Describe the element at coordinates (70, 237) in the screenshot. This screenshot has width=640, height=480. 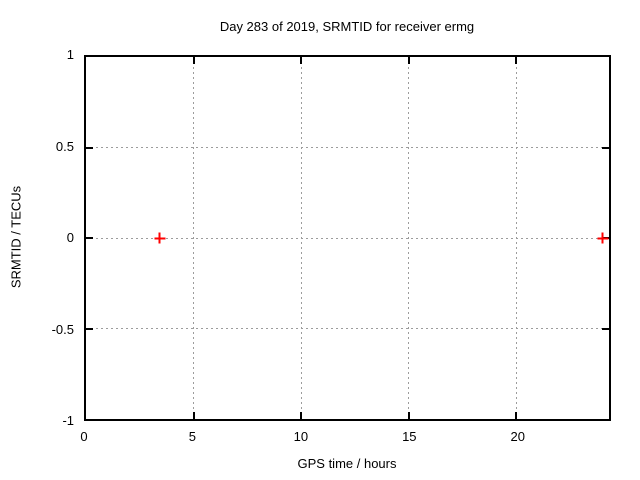
I see `y-tick-label: 0` at that location.